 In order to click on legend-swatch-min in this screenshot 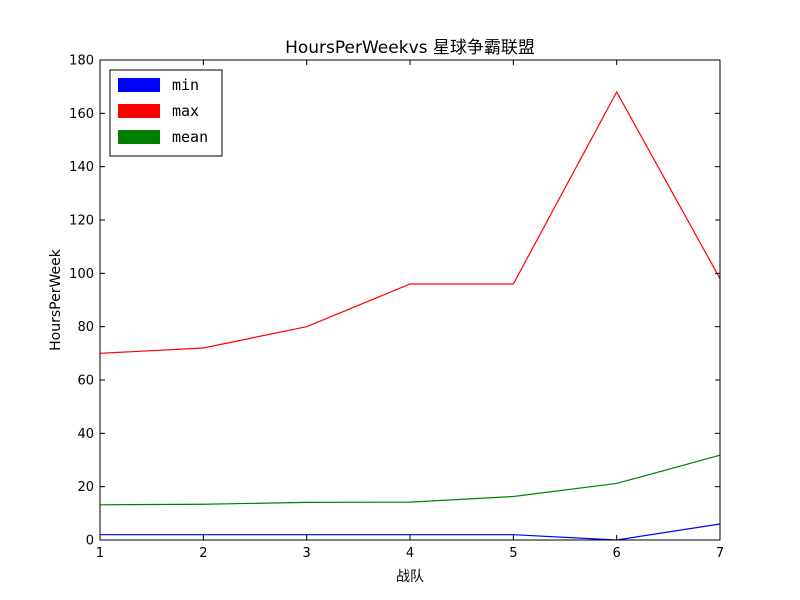, I will do `click(139, 85)`.